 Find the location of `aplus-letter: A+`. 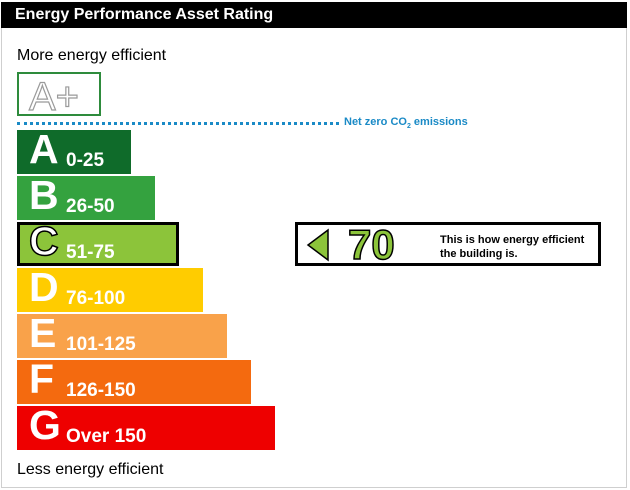

aplus-letter: A+ is located at coordinates (54, 94).